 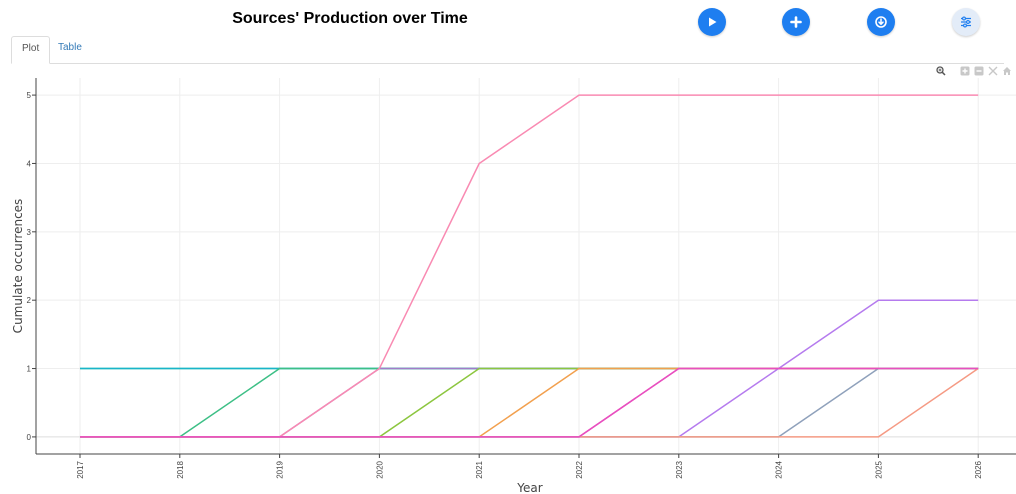 What do you see at coordinates (579, 469) in the screenshot?
I see `x-tick-label: 2022` at bounding box center [579, 469].